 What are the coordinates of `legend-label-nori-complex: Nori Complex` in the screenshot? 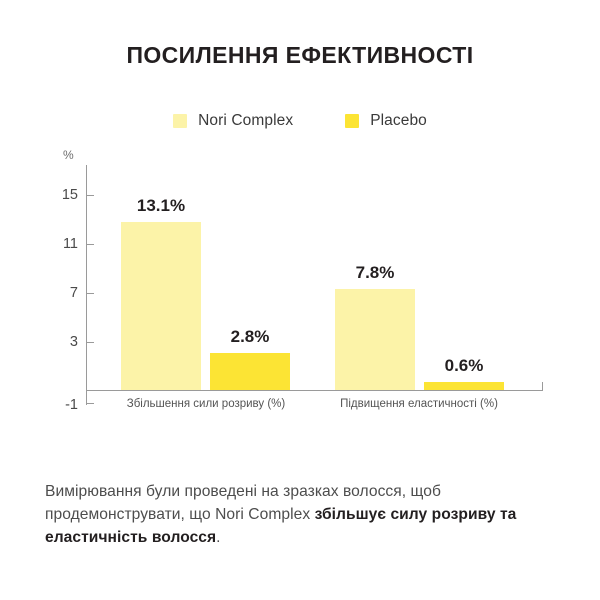 It's located at (246, 120).